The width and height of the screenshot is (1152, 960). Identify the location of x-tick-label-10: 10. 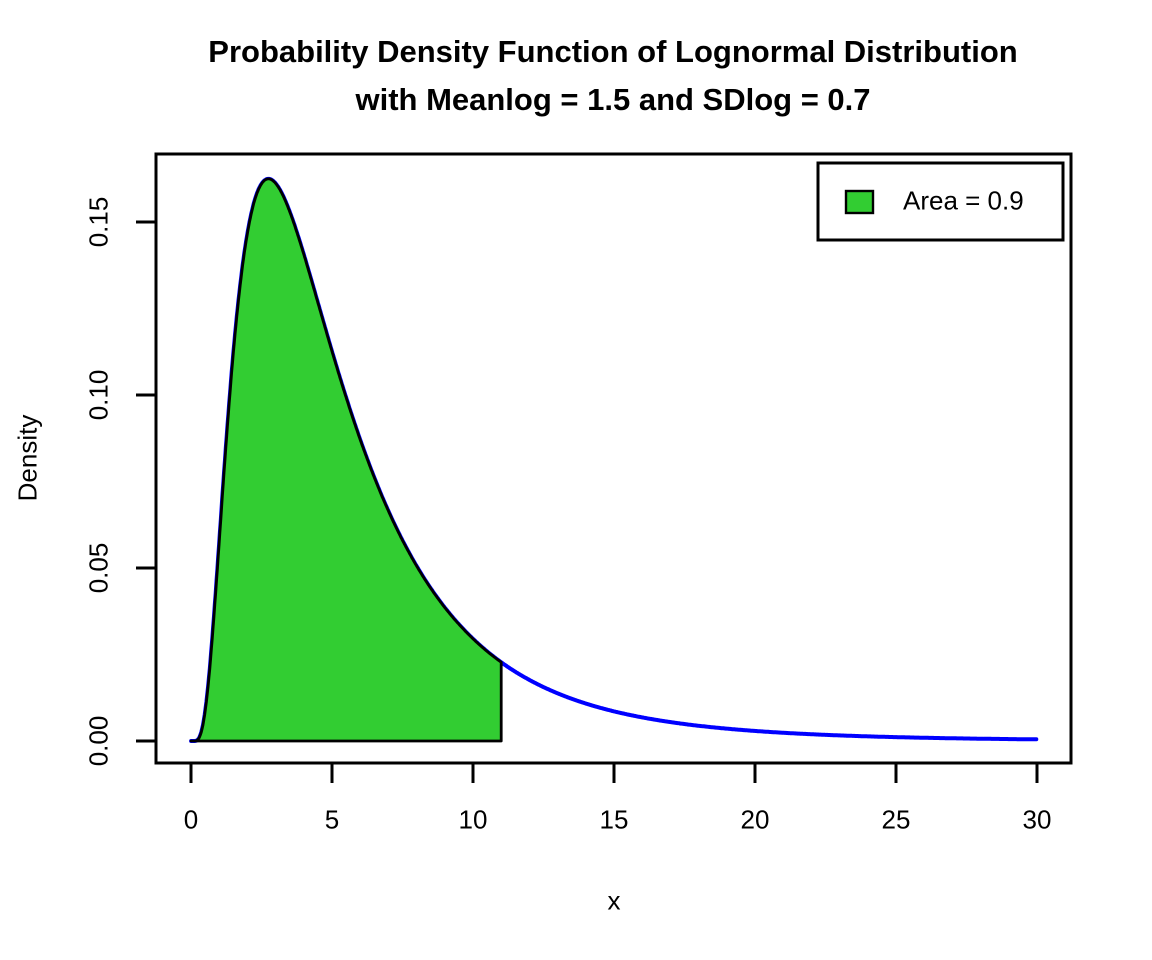
(473, 819).